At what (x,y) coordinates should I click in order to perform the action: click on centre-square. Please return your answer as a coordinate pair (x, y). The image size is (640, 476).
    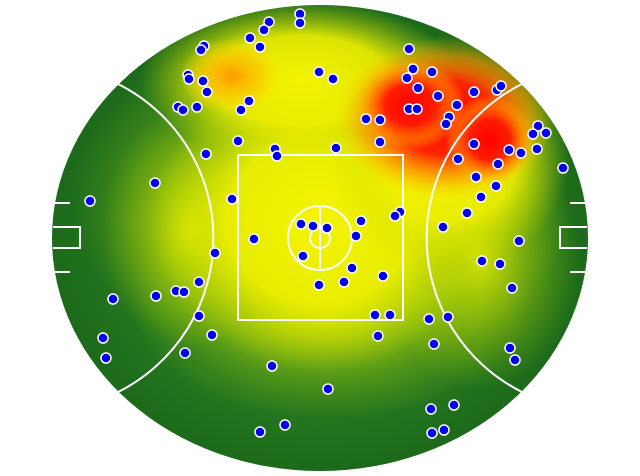
    Looking at the image, I should click on (320, 237).